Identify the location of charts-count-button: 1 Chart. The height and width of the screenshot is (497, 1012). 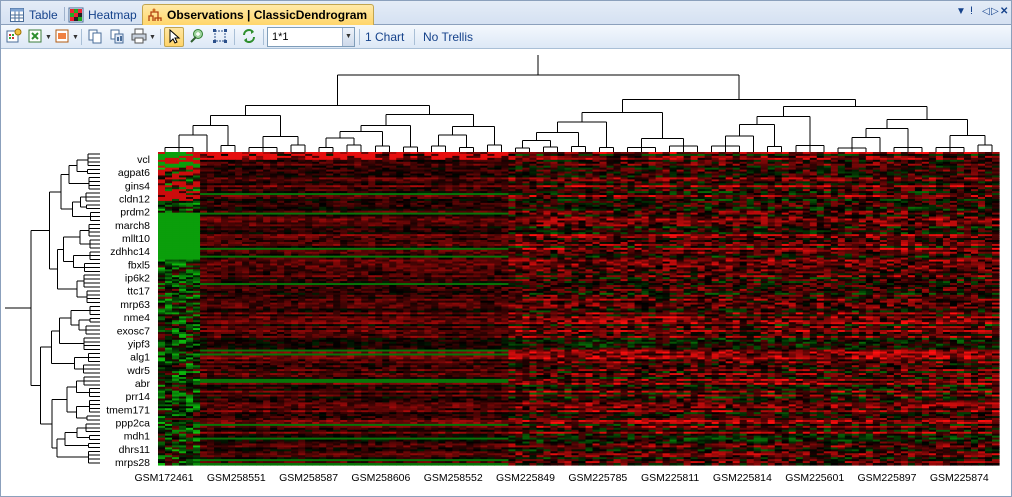
(385, 37).